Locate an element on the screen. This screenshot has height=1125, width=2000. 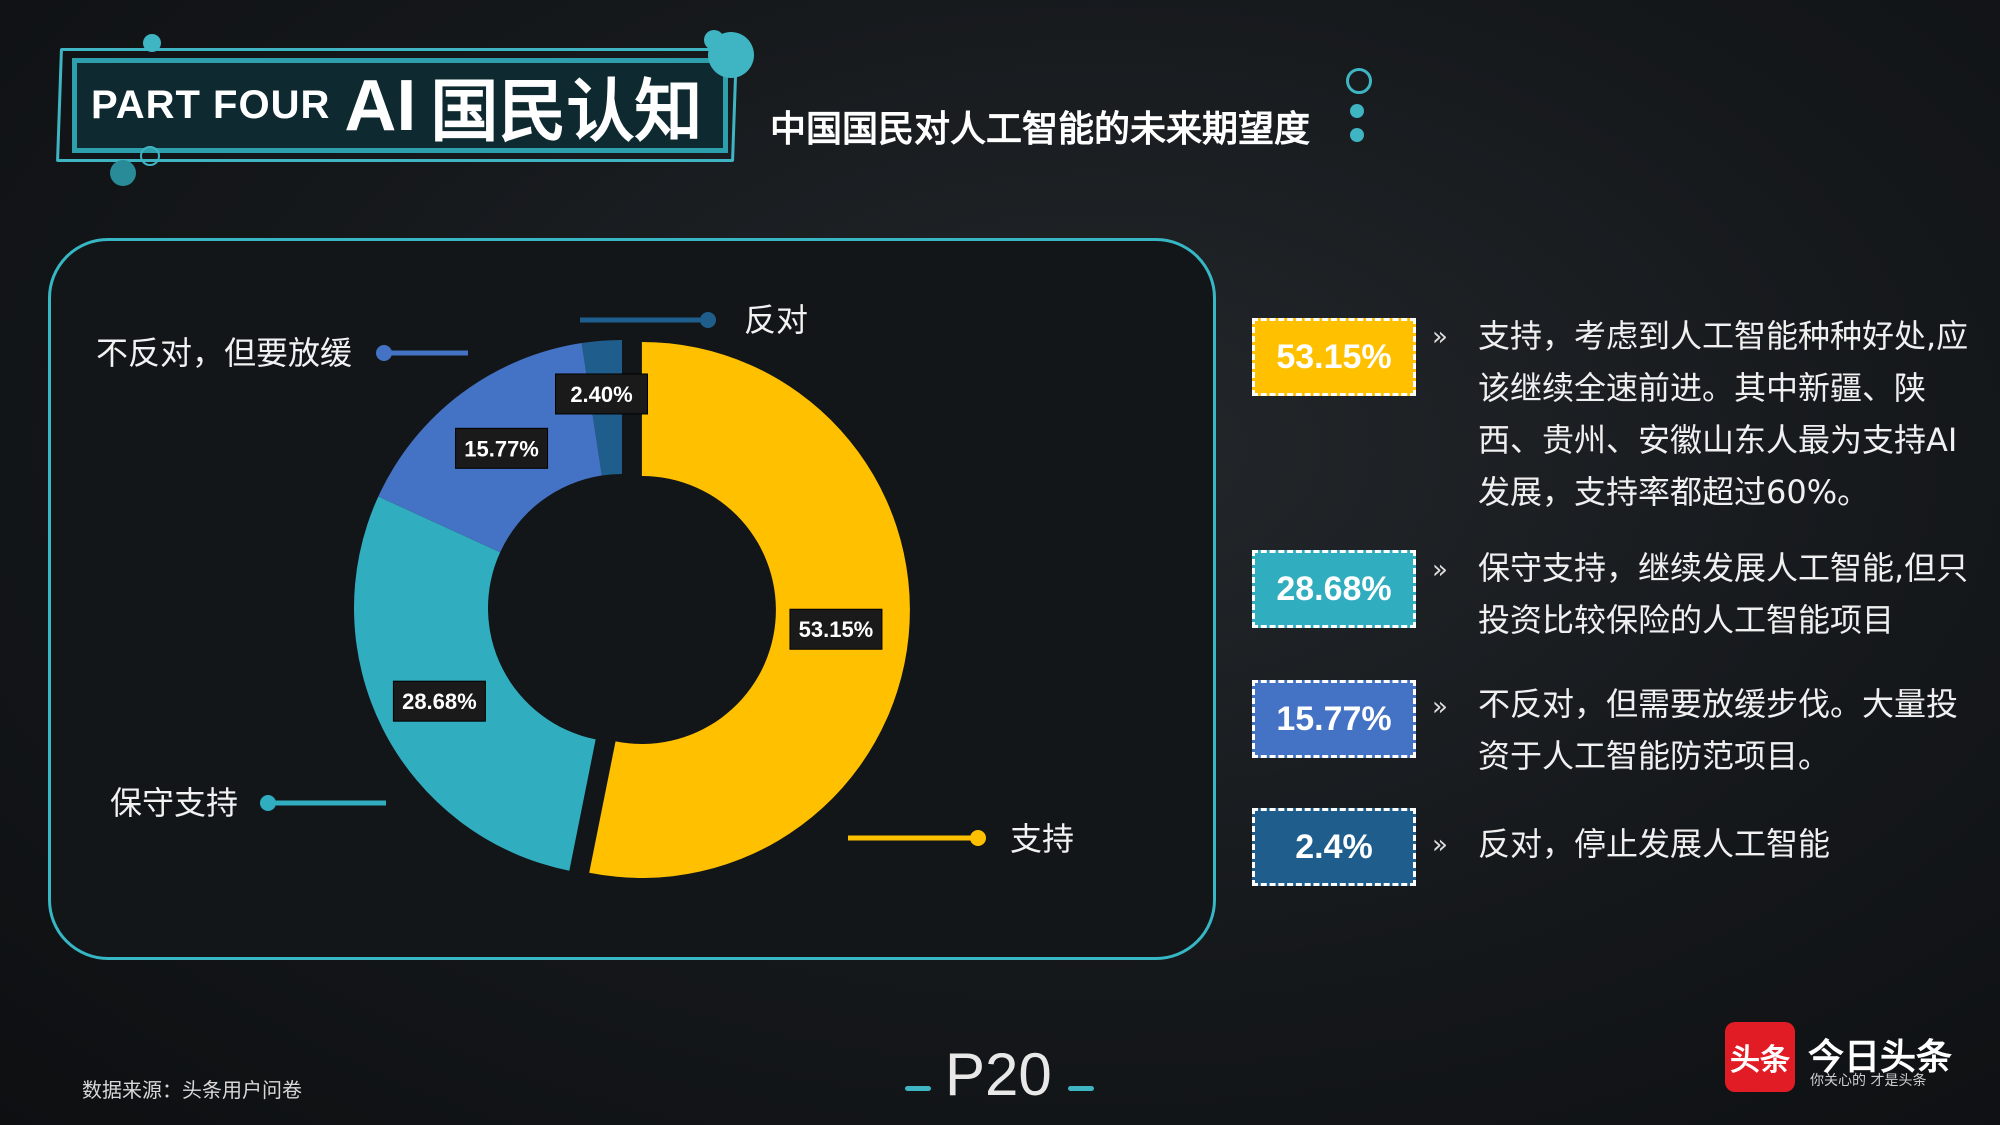
data-label: 28.68% is located at coordinates (439, 701).